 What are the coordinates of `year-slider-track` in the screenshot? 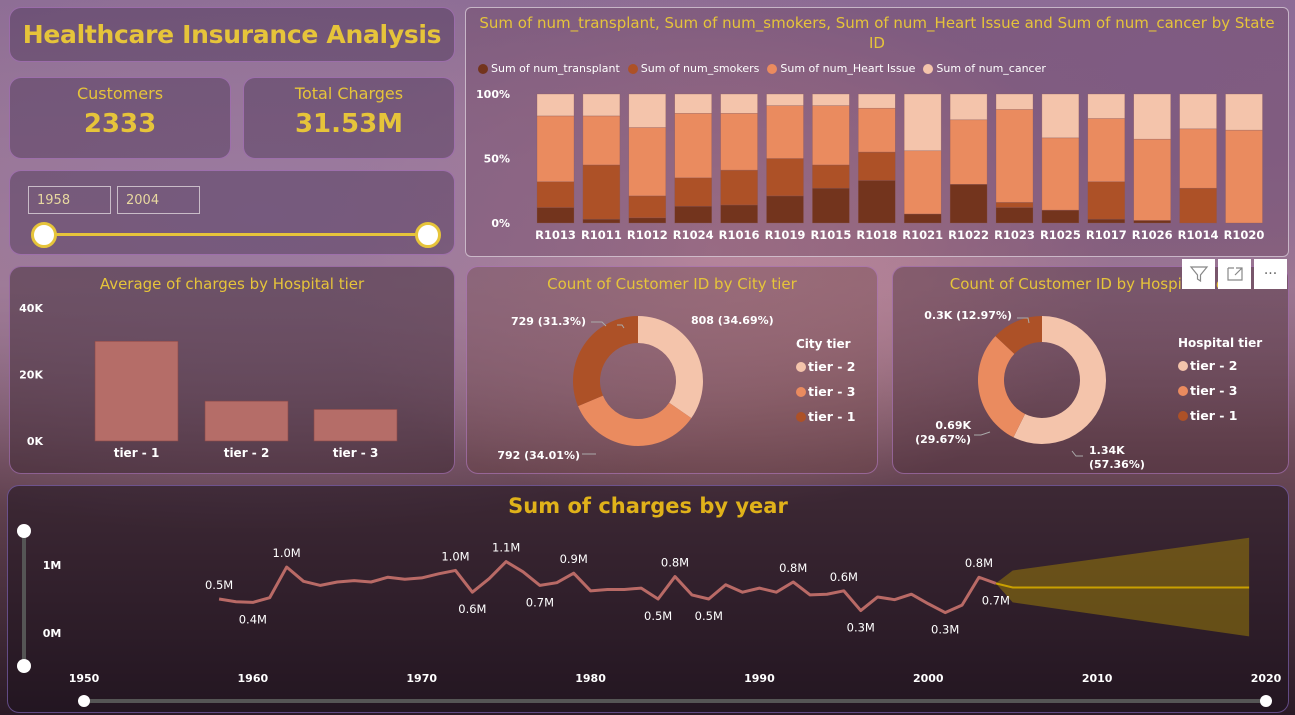 It's located at (235, 234).